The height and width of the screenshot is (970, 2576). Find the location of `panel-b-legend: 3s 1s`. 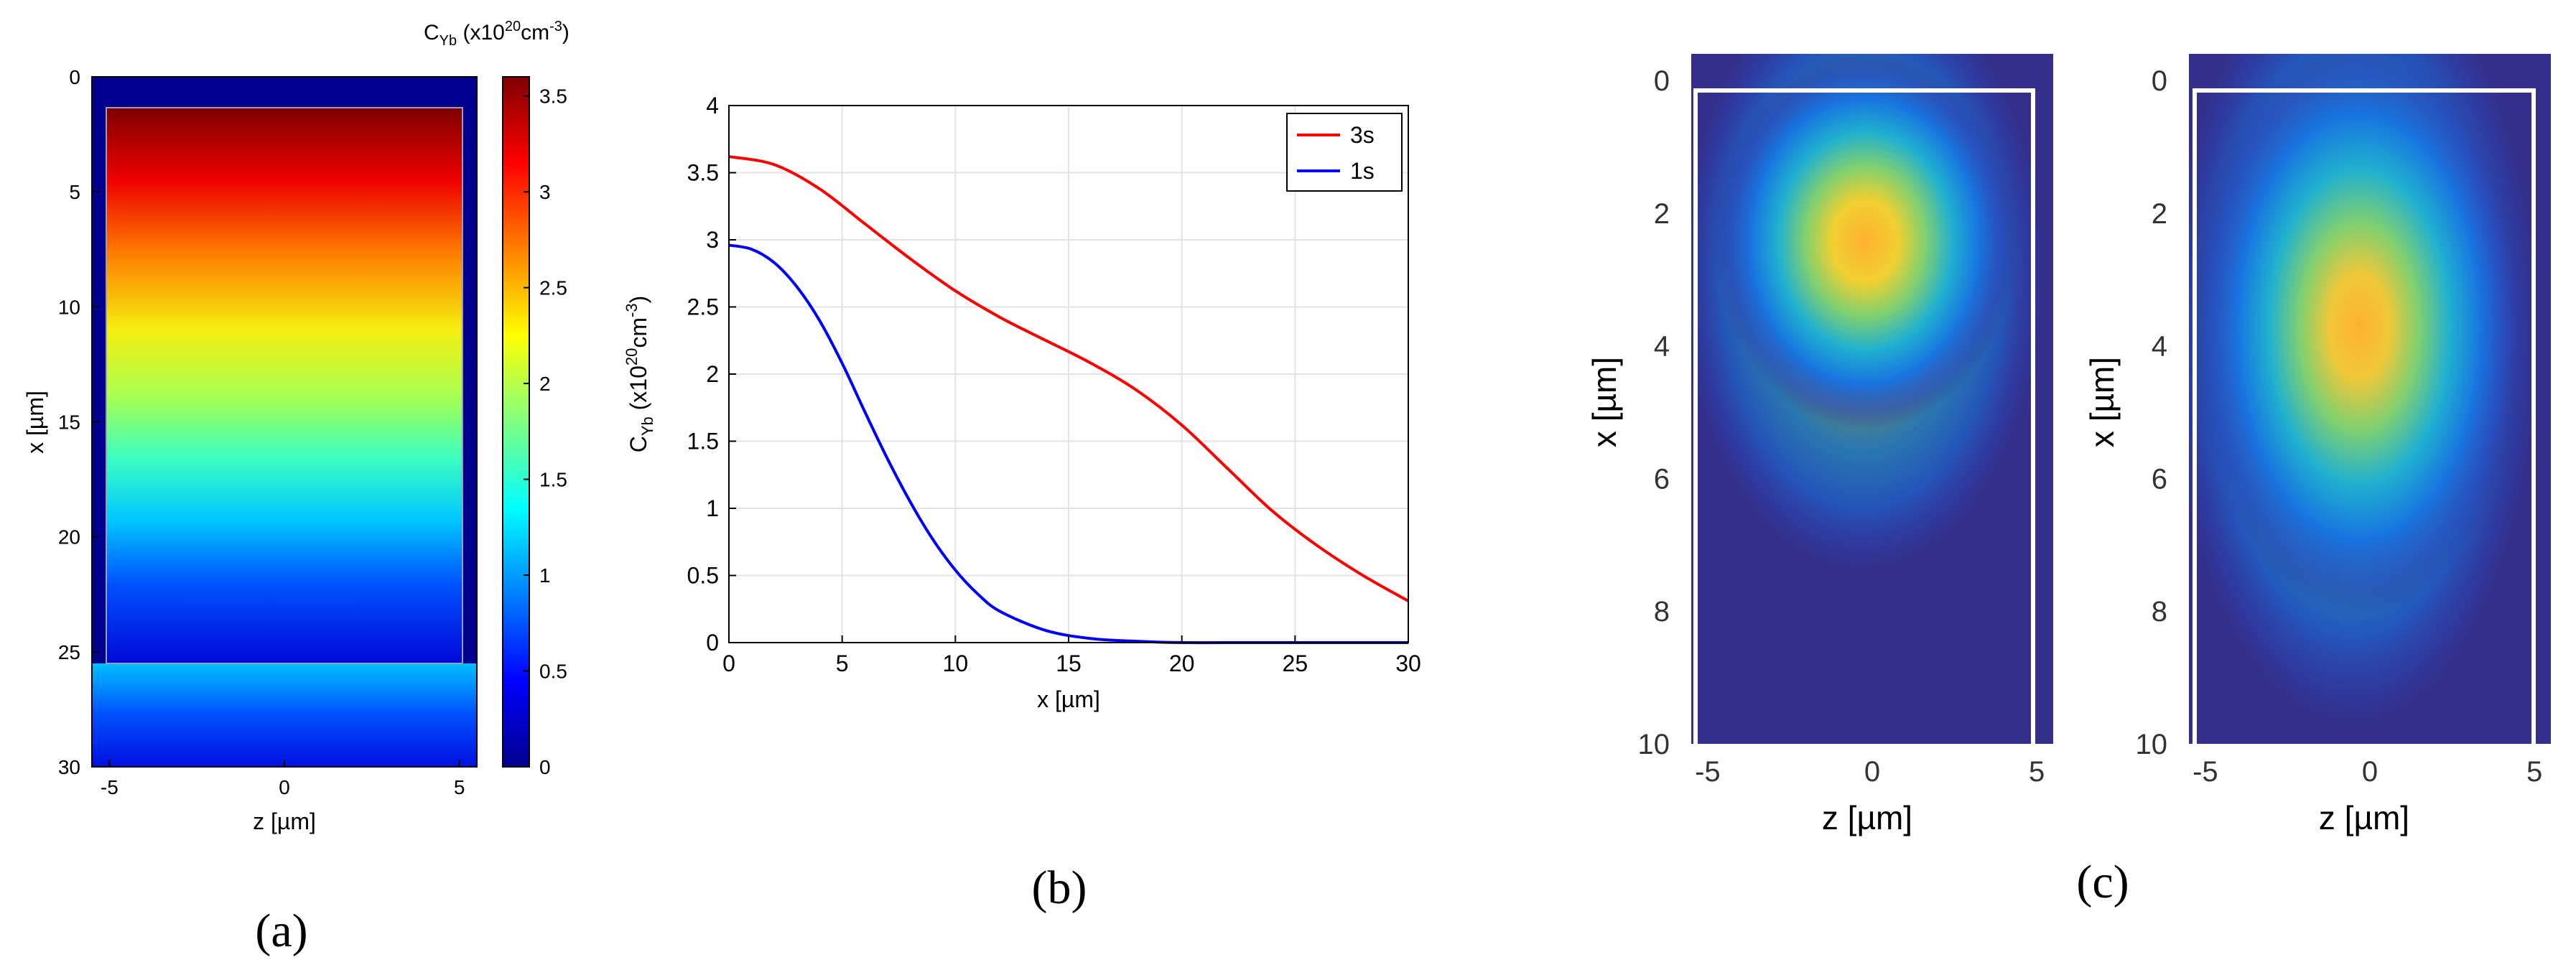

panel-b-legend: 3s 1s is located at coordinates (1344, 152).